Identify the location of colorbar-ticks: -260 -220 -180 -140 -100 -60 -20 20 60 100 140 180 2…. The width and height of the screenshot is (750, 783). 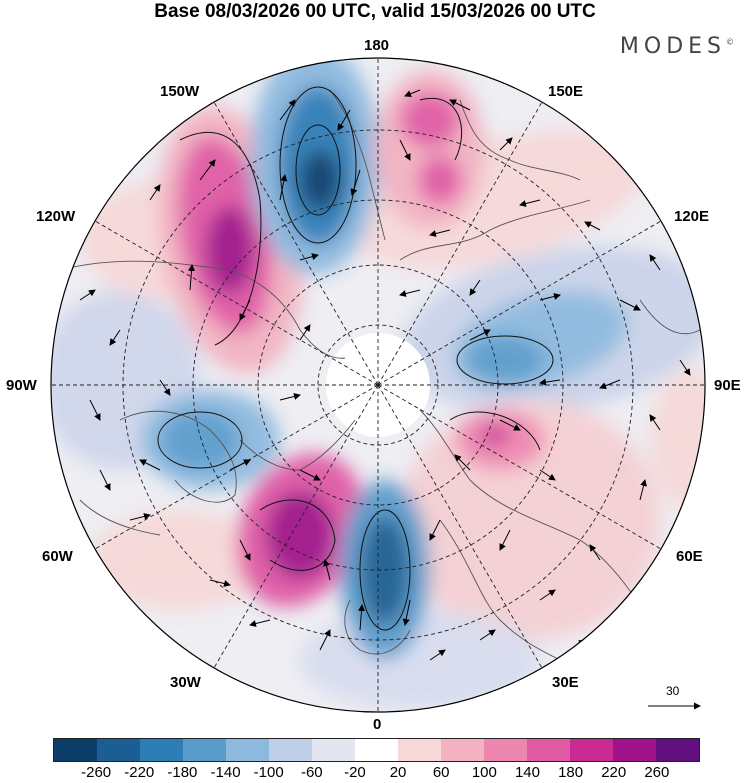
(376, 773).